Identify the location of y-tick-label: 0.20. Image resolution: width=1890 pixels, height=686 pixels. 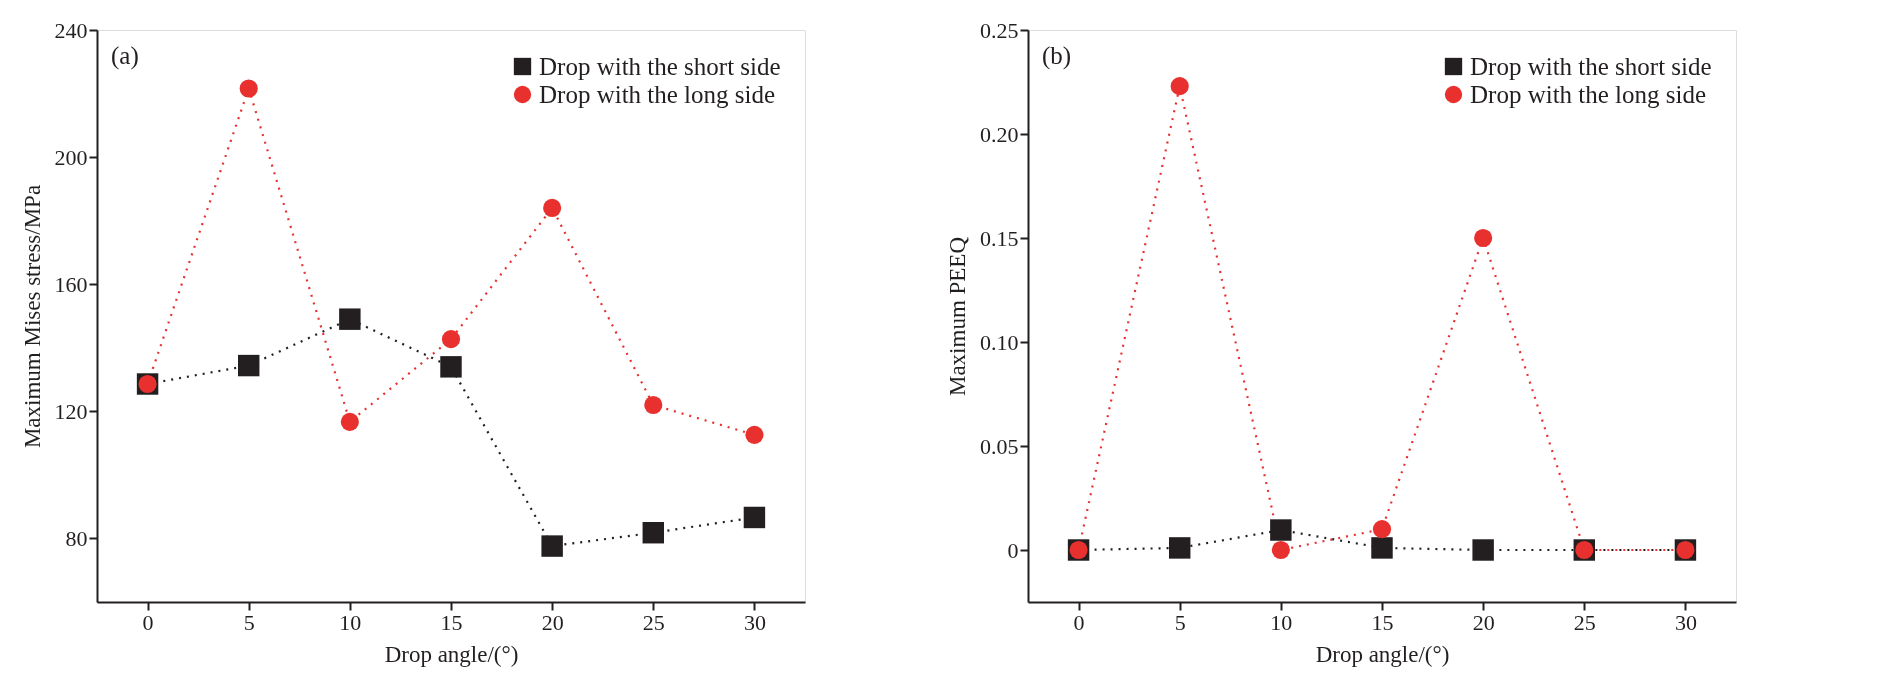
(999, 134).